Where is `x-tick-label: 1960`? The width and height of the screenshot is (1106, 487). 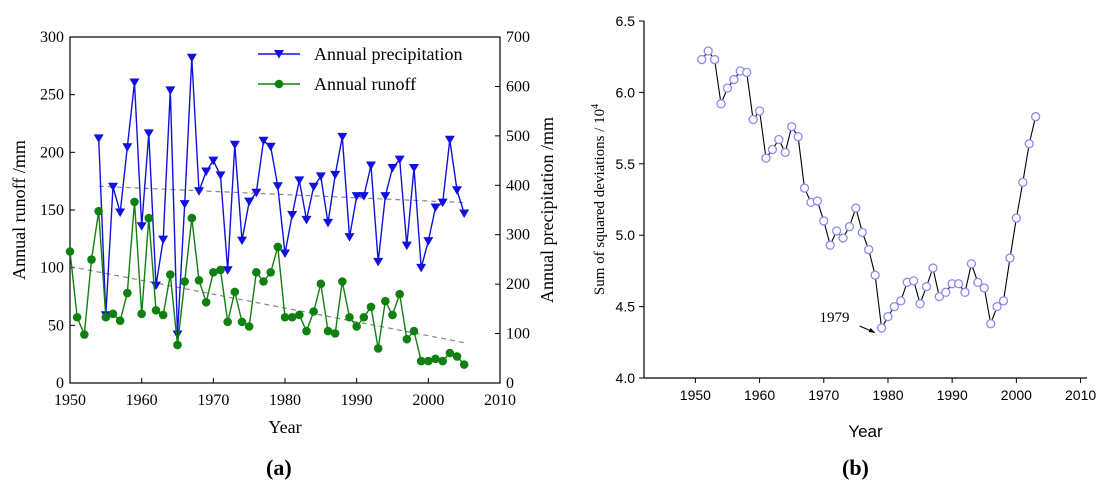
x-tick-label: 1960 is located at coordinates (142, 400).